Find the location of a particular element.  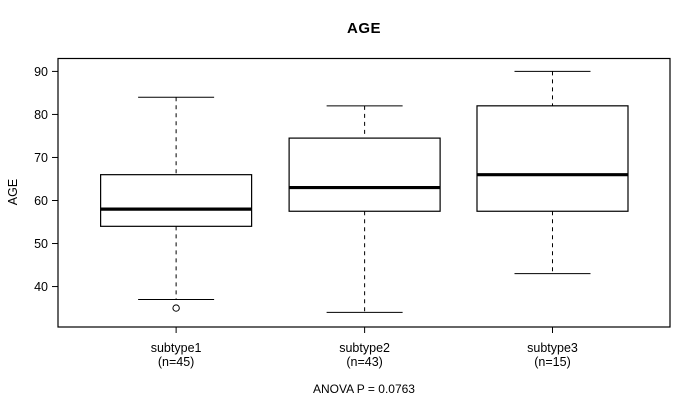

chart-title: AGE is located at coordinates (363, 28).